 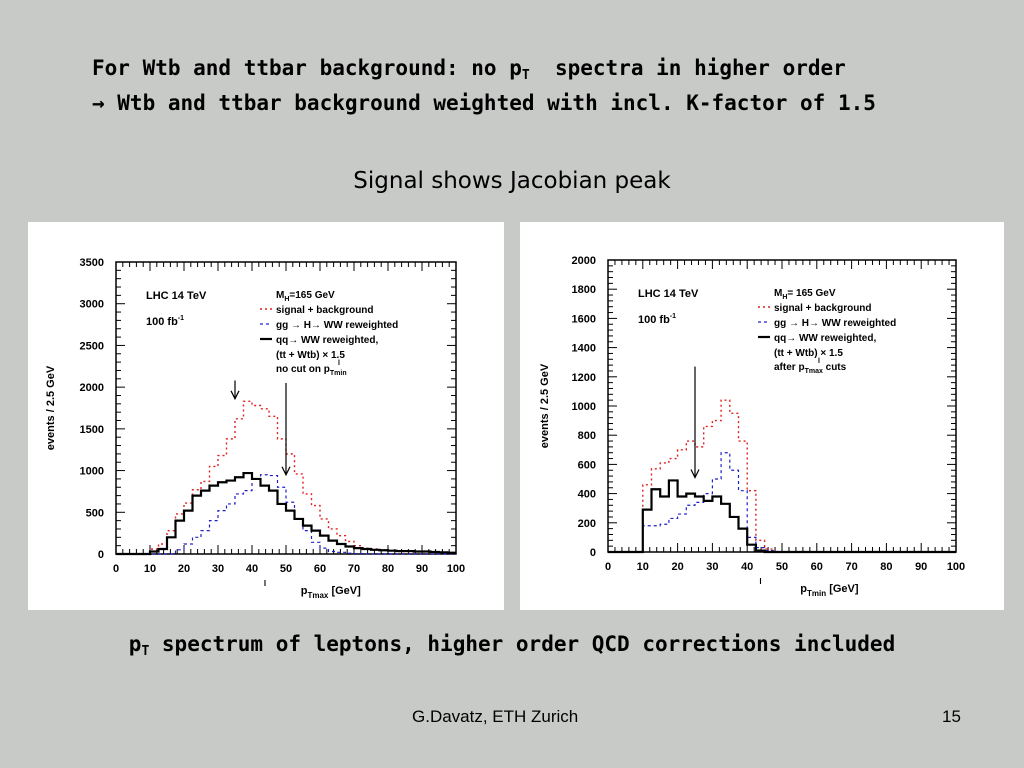 What do you see at coordinates (303, 369) in the screenshot?
I see `annotation-cut-text: no cut on p` at bounding box center [303, 369].